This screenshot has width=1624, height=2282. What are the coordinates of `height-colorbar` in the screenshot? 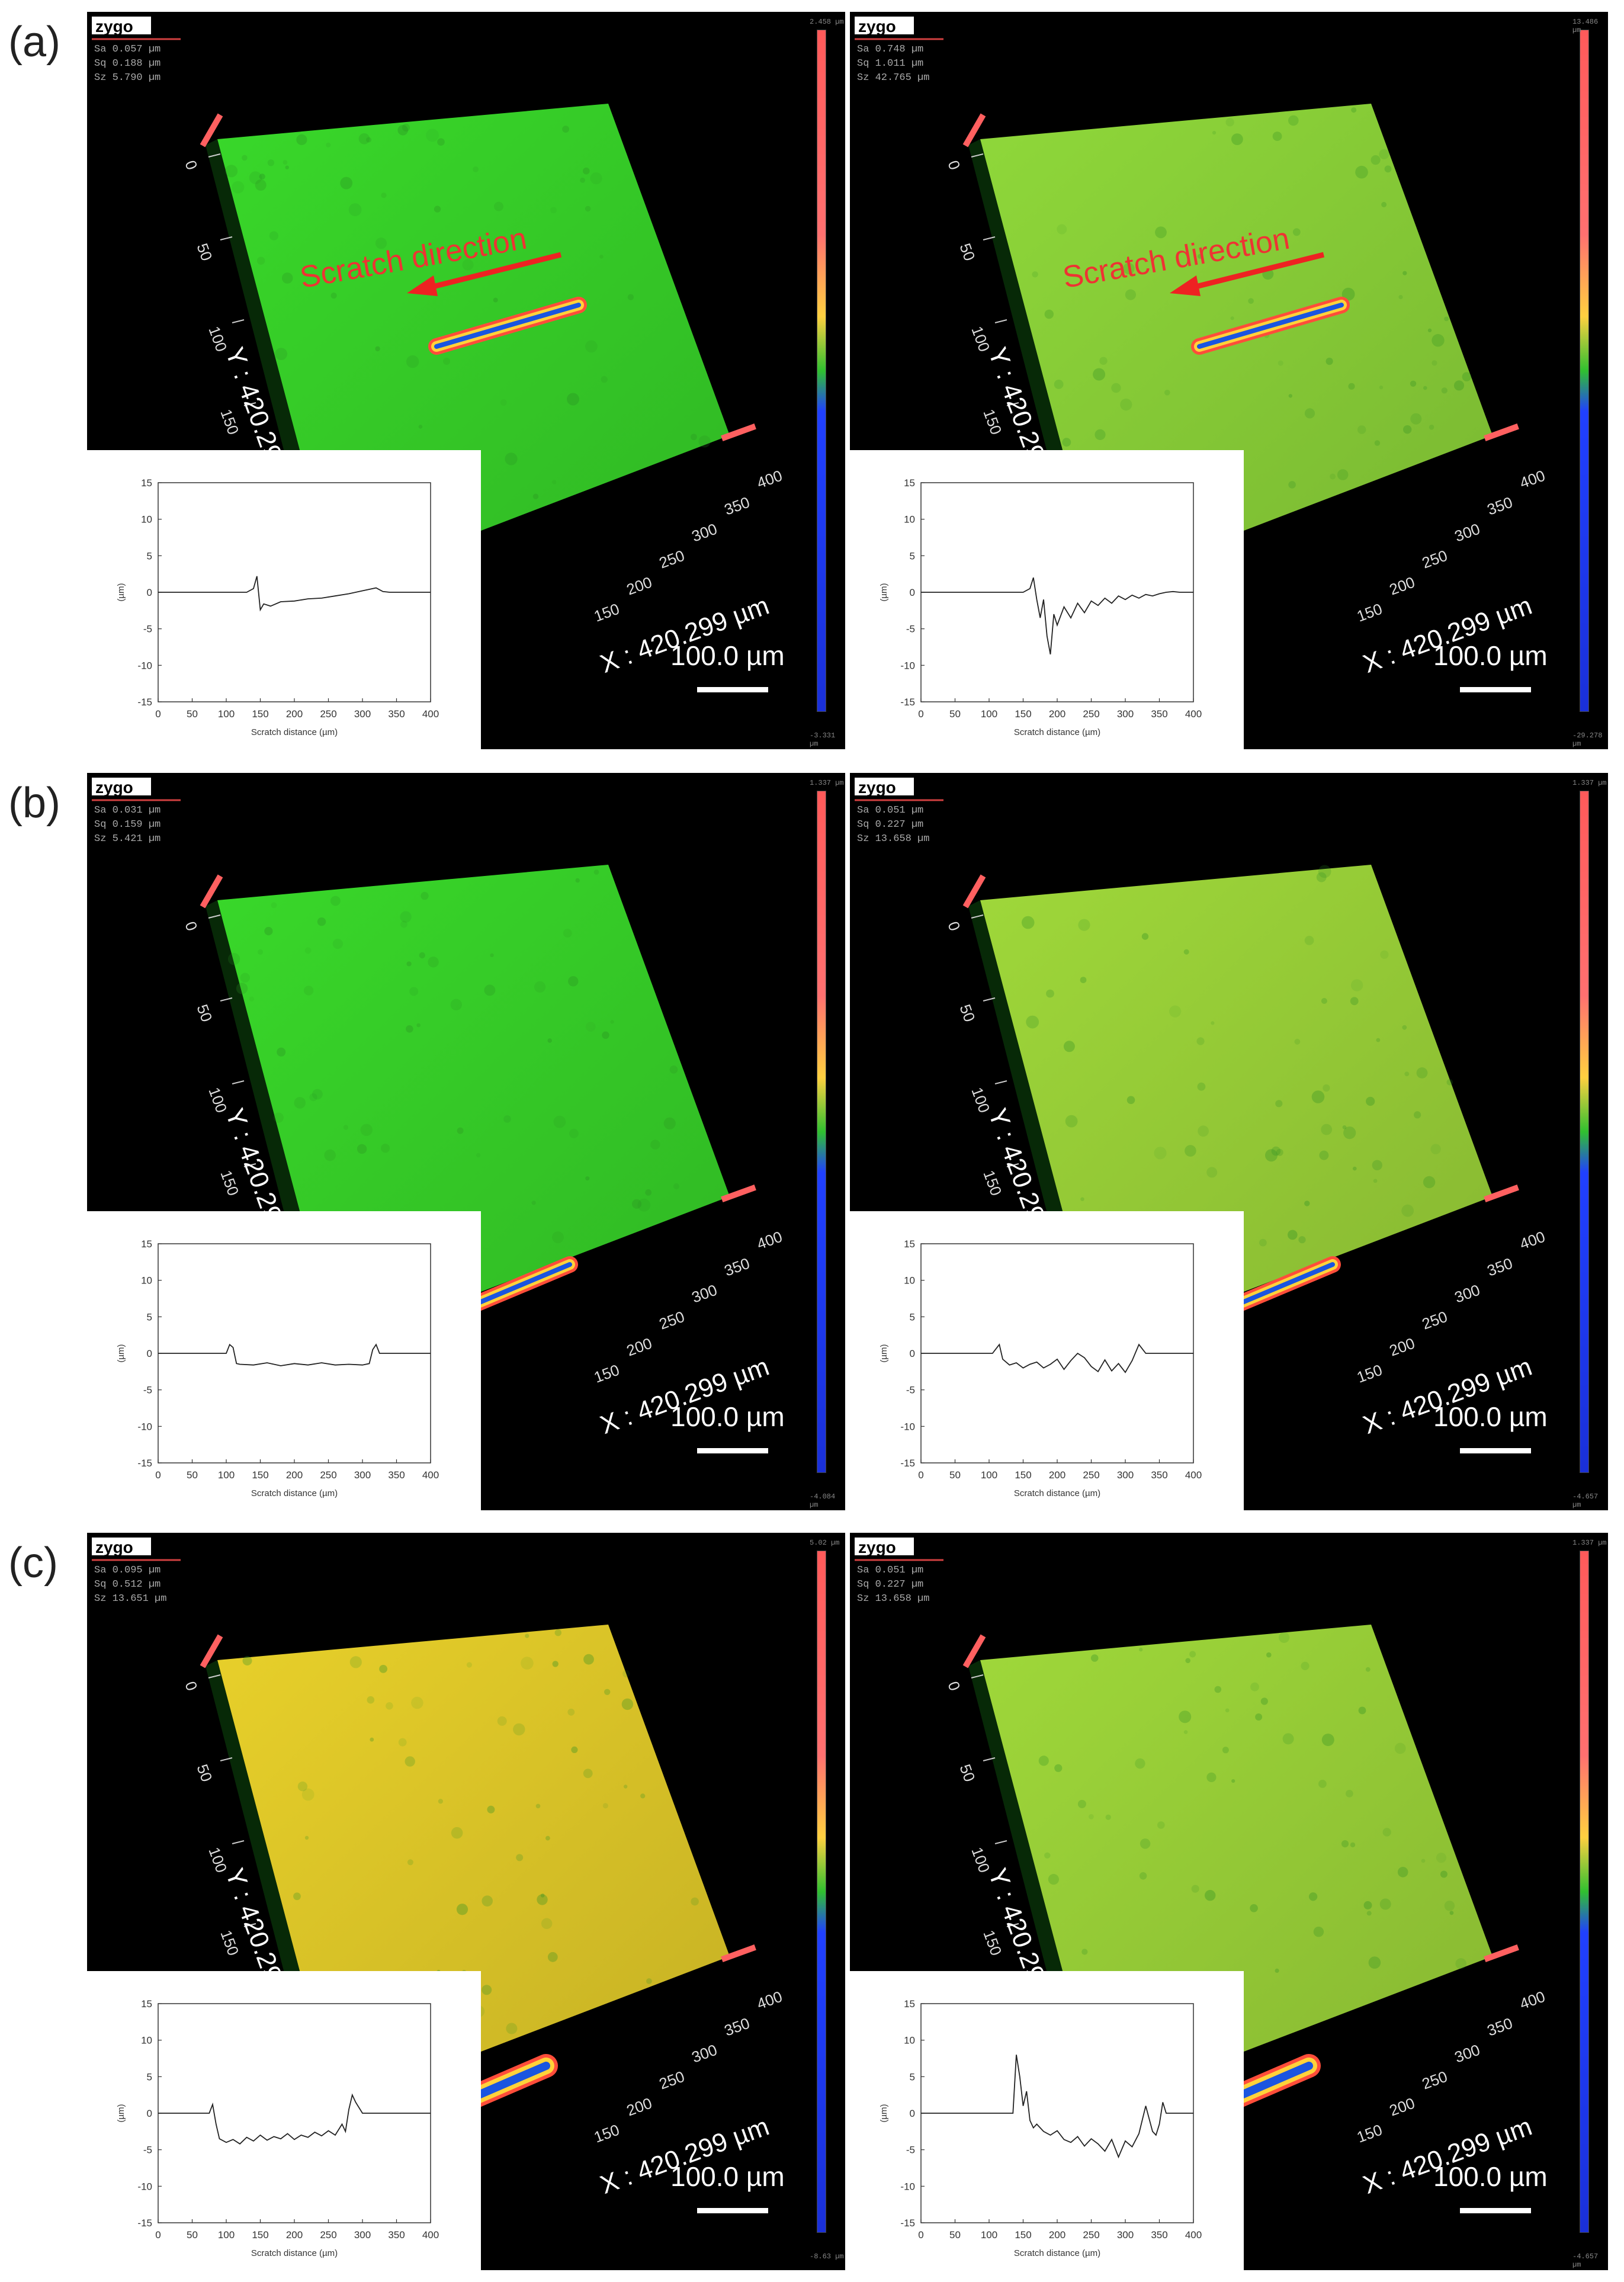 It's located at (821, 1132).